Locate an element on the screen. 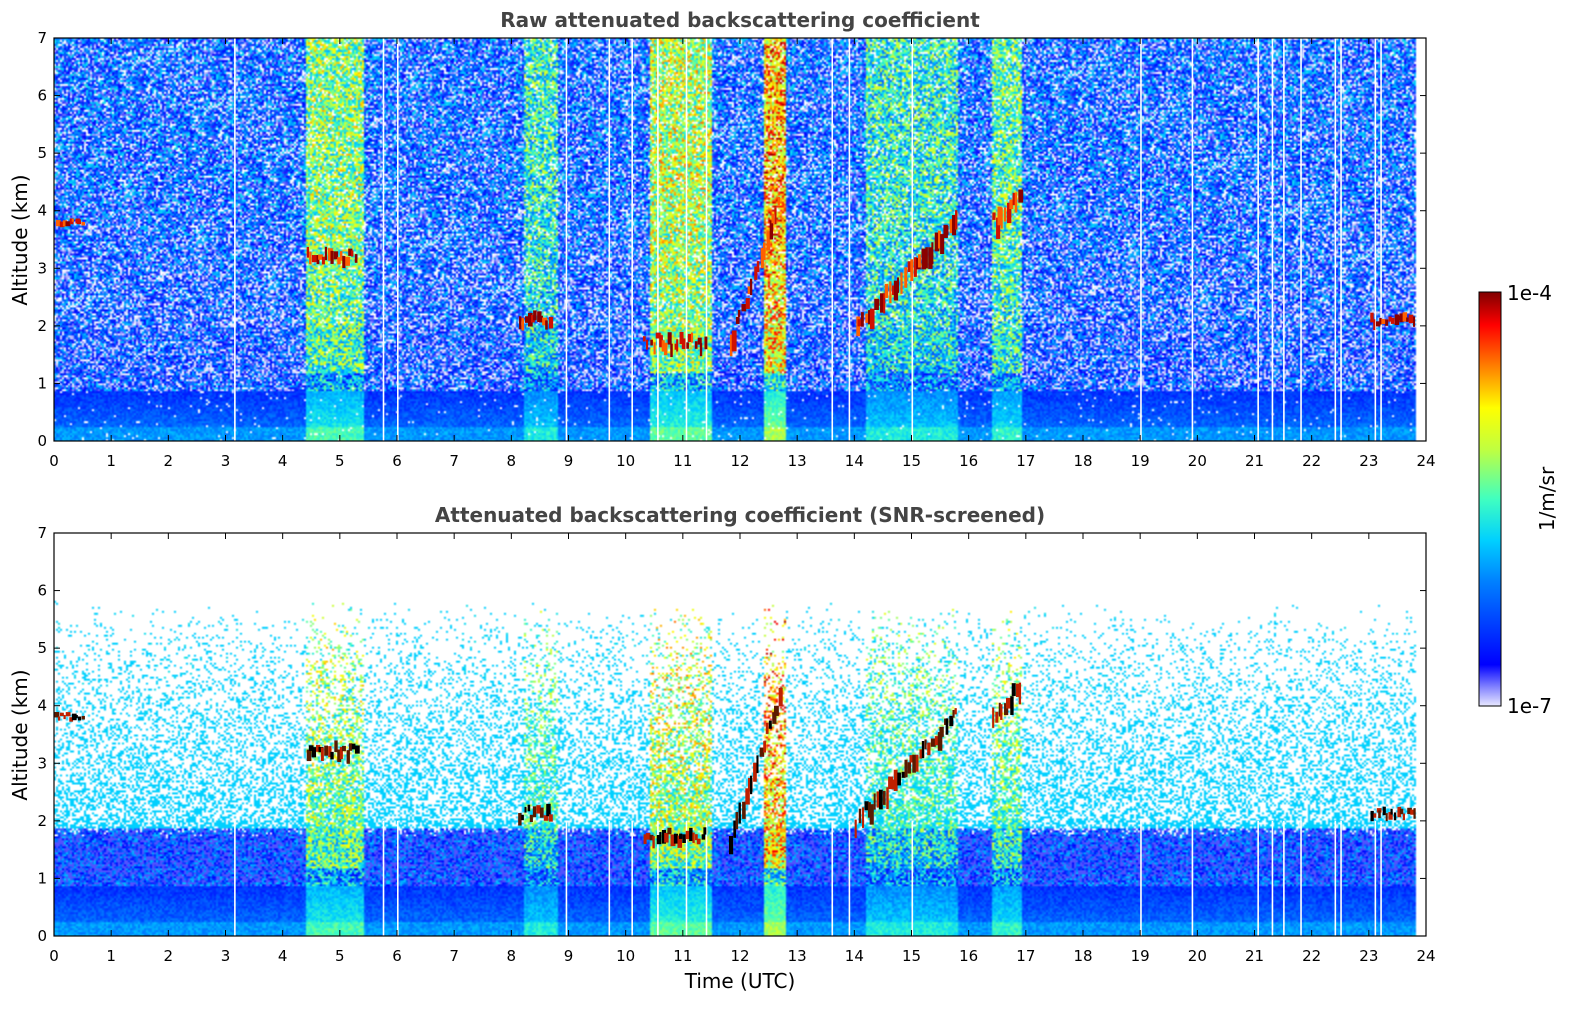 The width and height of the screenshot is (1595, 1020). raw-x-tick-label: 5 is located at coordinates (340, 461).